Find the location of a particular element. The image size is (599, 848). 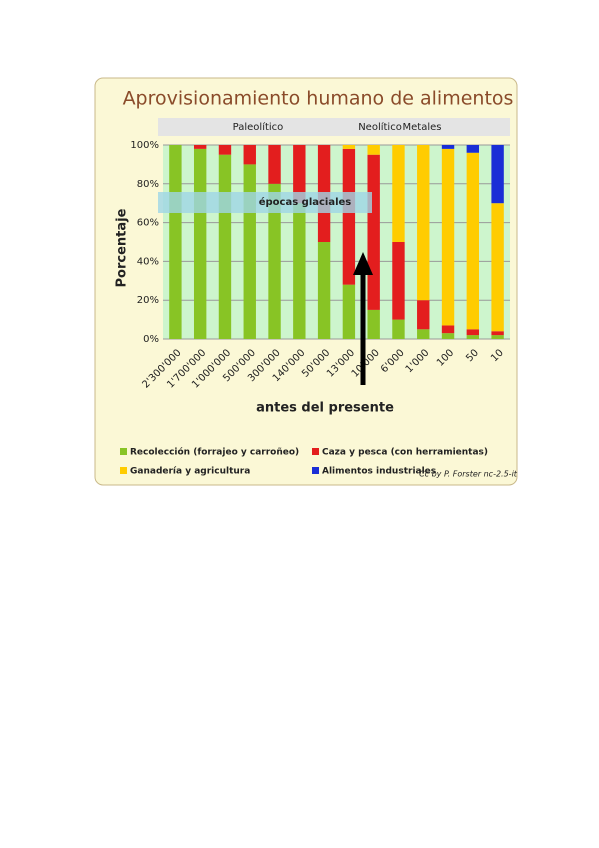

y-tick-label: 0% is located at coordinates (151, 339).